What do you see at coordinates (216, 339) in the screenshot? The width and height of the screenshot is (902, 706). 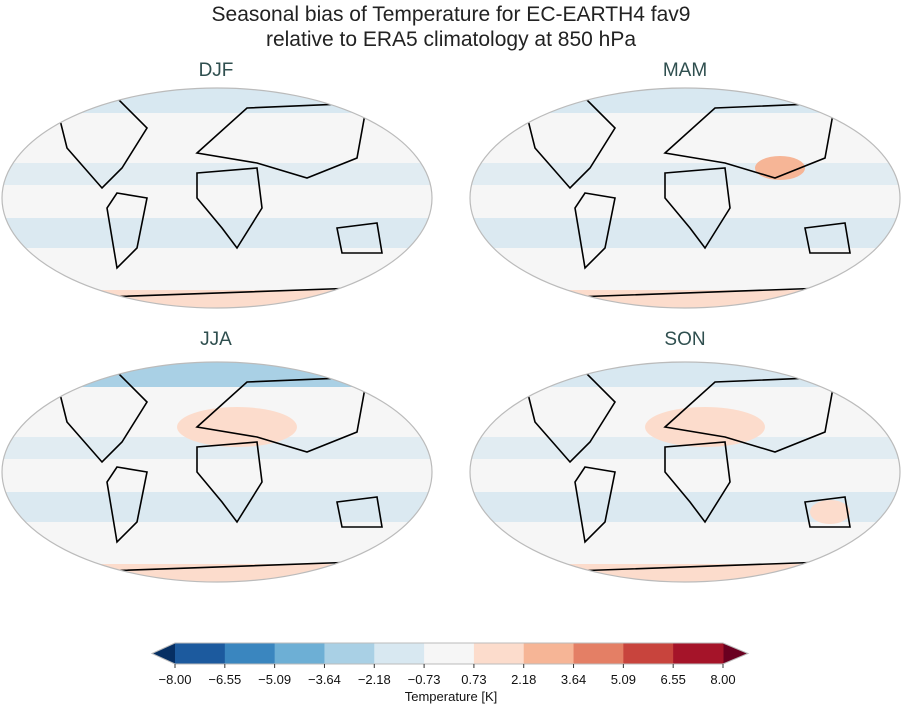 I see `panel-title-jja: JJA` at bounding box center [216, 339].